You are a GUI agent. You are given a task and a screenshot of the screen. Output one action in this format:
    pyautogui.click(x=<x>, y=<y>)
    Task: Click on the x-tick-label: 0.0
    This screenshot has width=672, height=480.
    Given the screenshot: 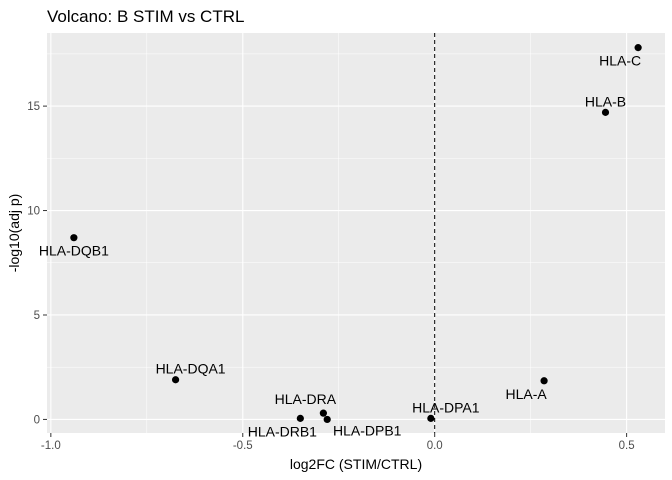 What is the action you would take?
    pyautogui.click(x=435, y=446)
    